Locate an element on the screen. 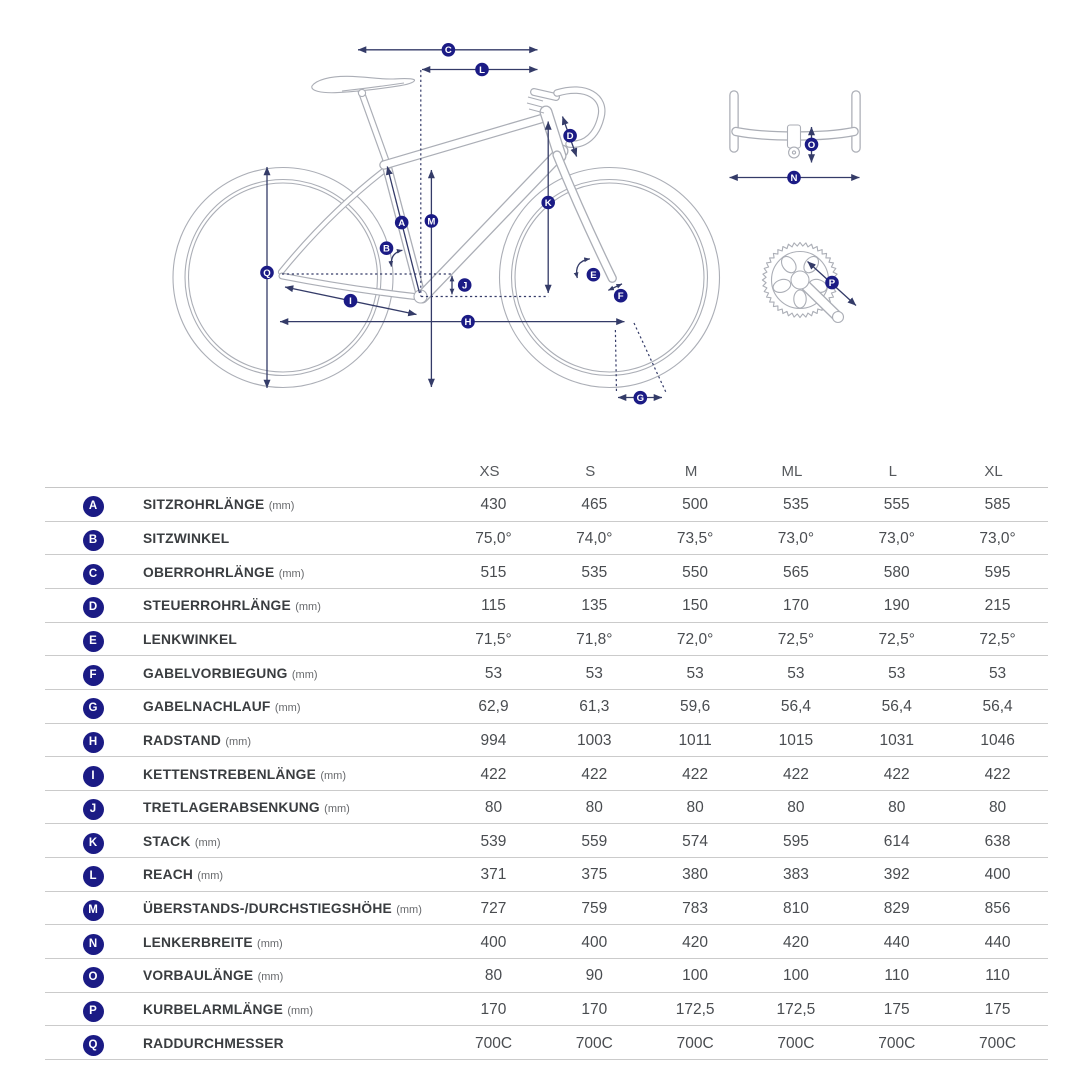  svg-text: I is located at coordinates (350, 301).